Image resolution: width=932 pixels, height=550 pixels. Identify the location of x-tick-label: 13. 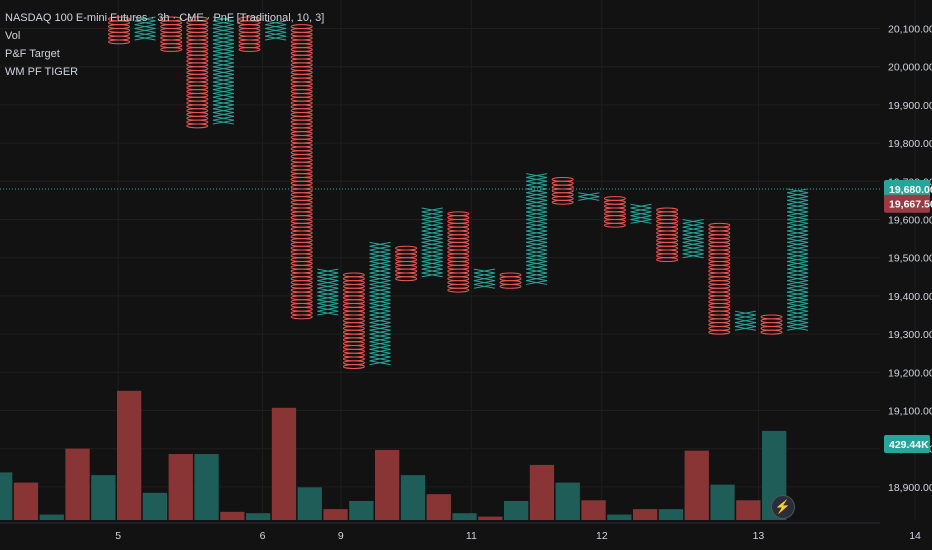
(759, 536).